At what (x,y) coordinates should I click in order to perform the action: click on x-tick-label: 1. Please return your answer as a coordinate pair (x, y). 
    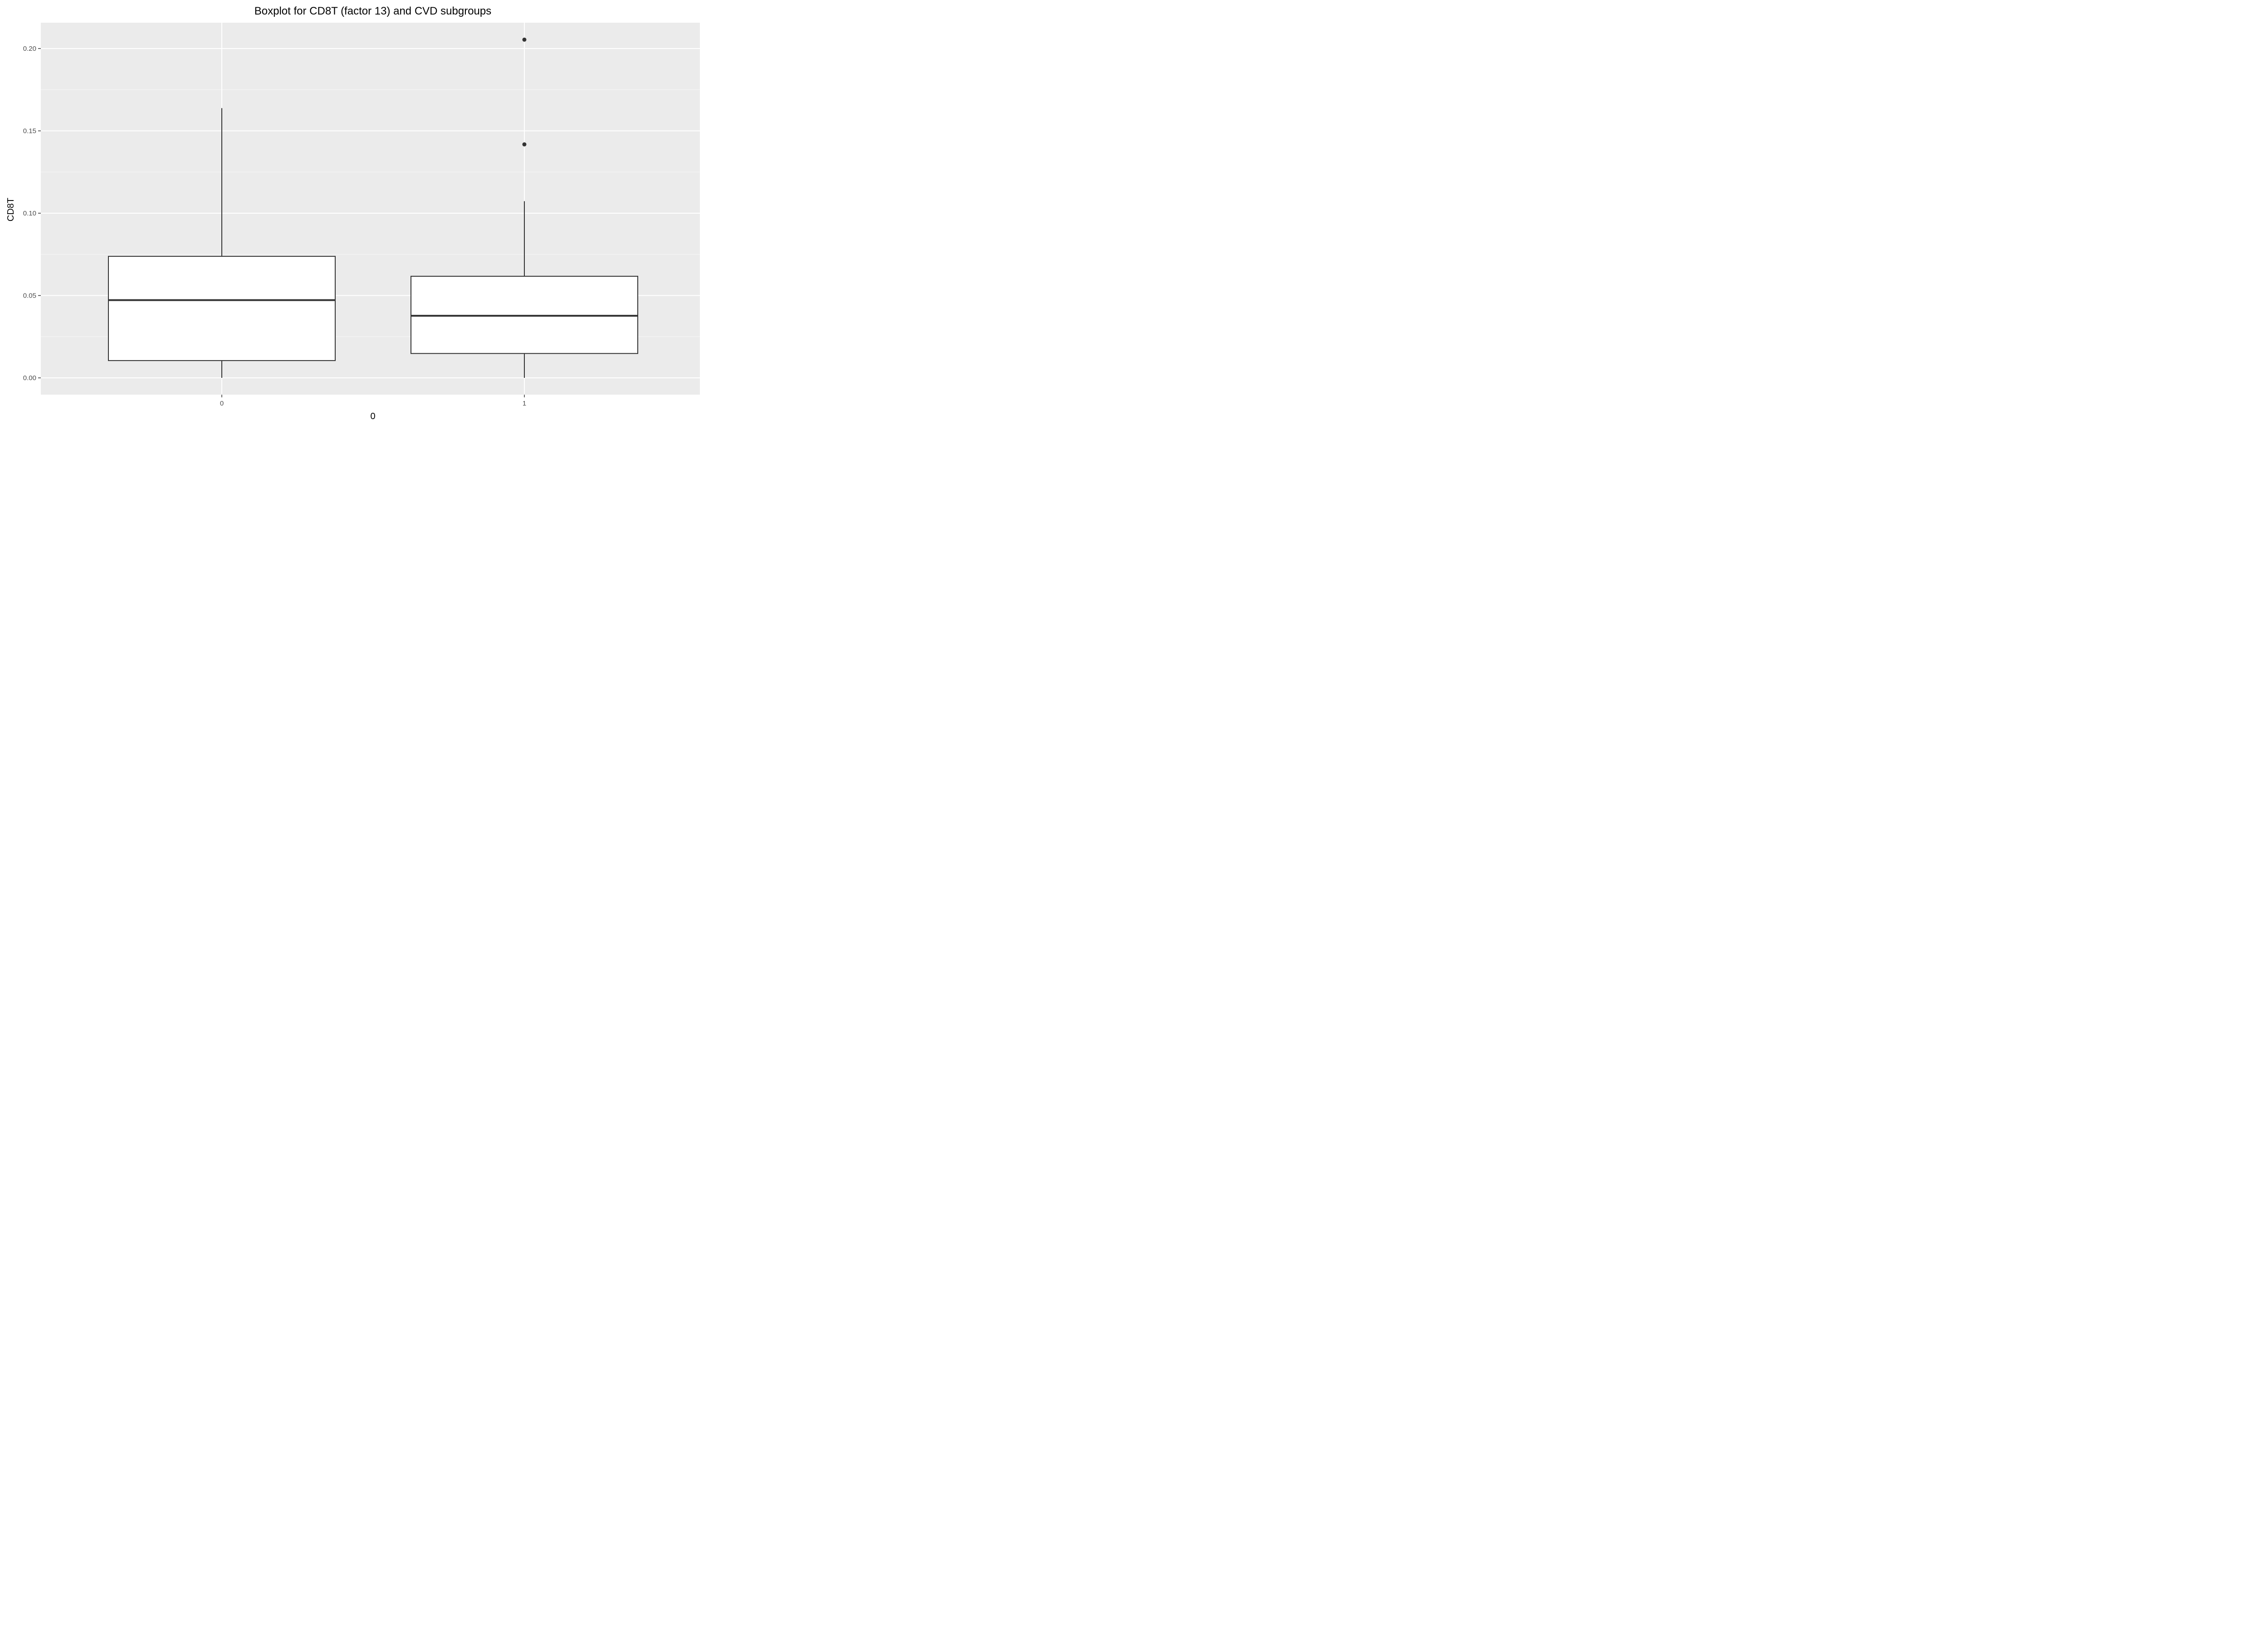
    Looking at the image, I should click on (524, 403).